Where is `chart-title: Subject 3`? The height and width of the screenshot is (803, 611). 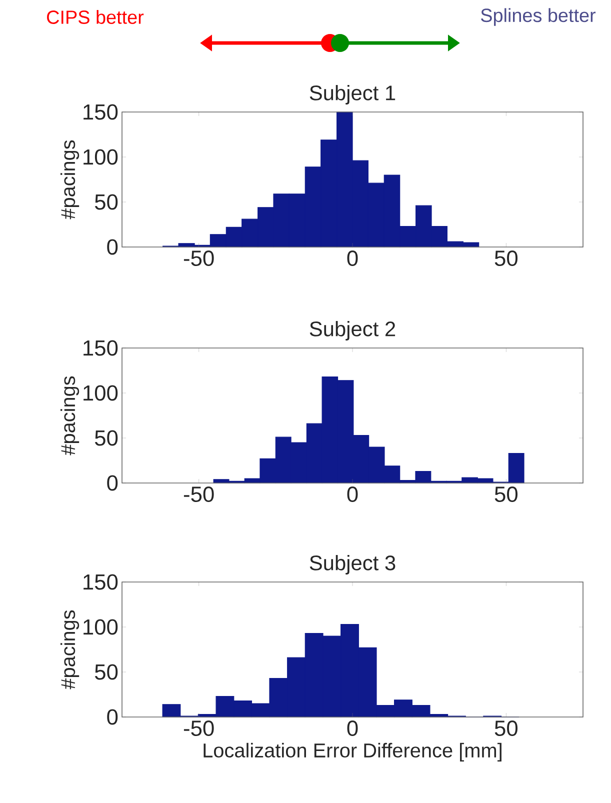
chart-title: Subject 3 is located at coordinates (353, 565).